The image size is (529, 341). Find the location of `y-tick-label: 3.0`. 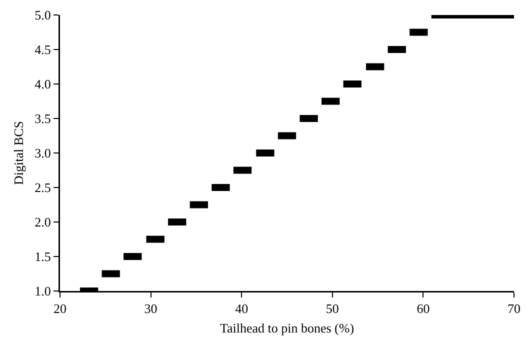

y-tick-label: 3.0 is located at coordinates (42, 153).